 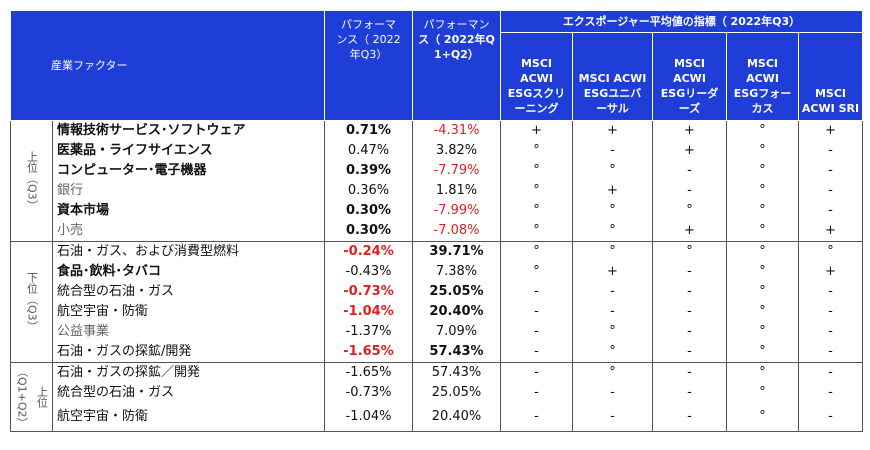 I want to click on index-4-l3: MSCI, so click(x=830, y=93).